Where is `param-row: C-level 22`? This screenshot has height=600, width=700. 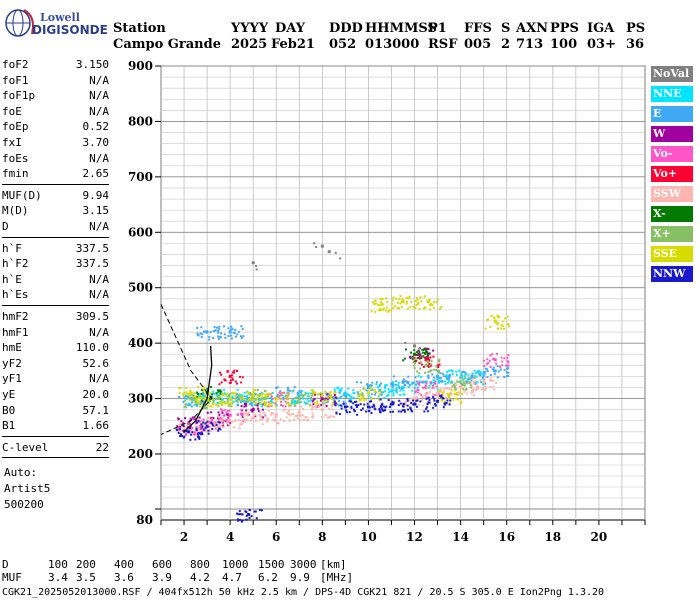
param-row: C-level 22 is located at coordinates (55, 449).